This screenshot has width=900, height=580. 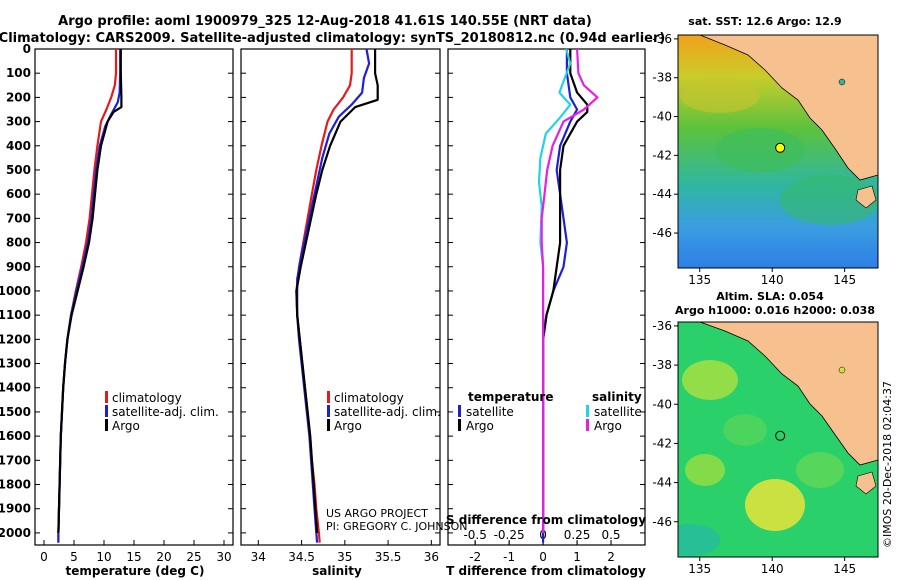 What do you see at coordinates (772, 280) in the screenshot?
I see `map-x-tick-label: 140` at bounding box center [772, 280].